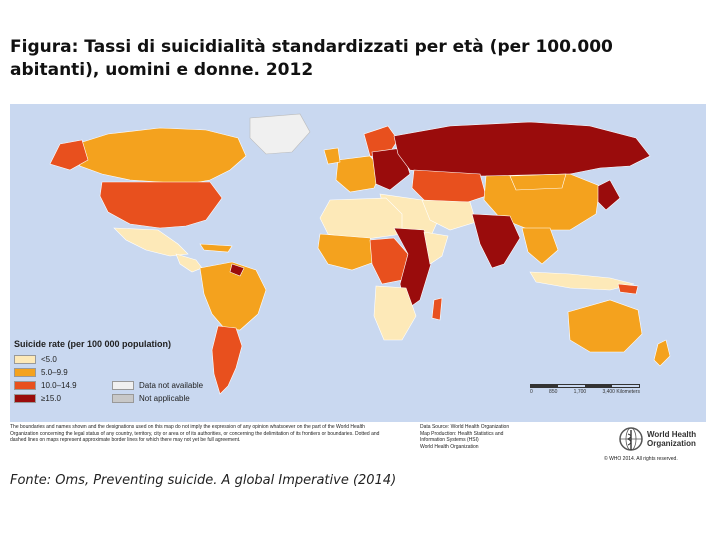 Image resolution: width=720 pixels, height=540 pixels. I want to click on legend-item: Data not available, so click(162, 385).